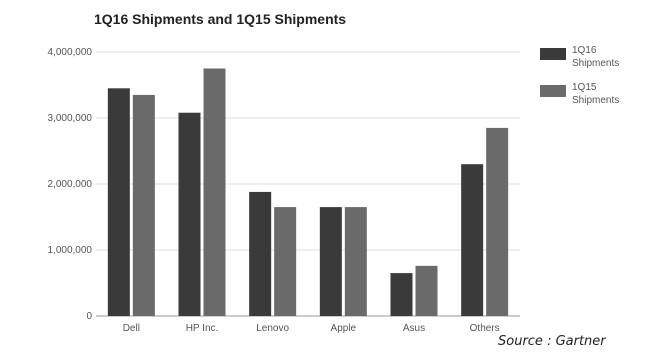  I want to click on x-axis-labels: Dell HP Inc. Lenovo Apple Asus Others, so click(311, 328).